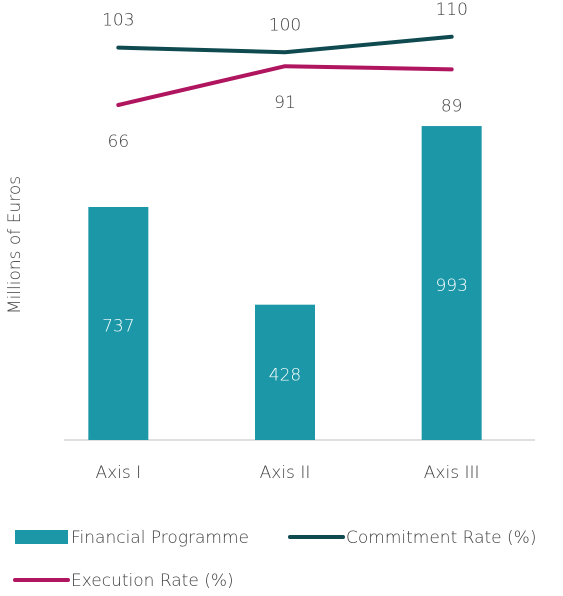 This screenshot has width=563, height=596. I want to click on line-value-label: 91, so click(285, 103).